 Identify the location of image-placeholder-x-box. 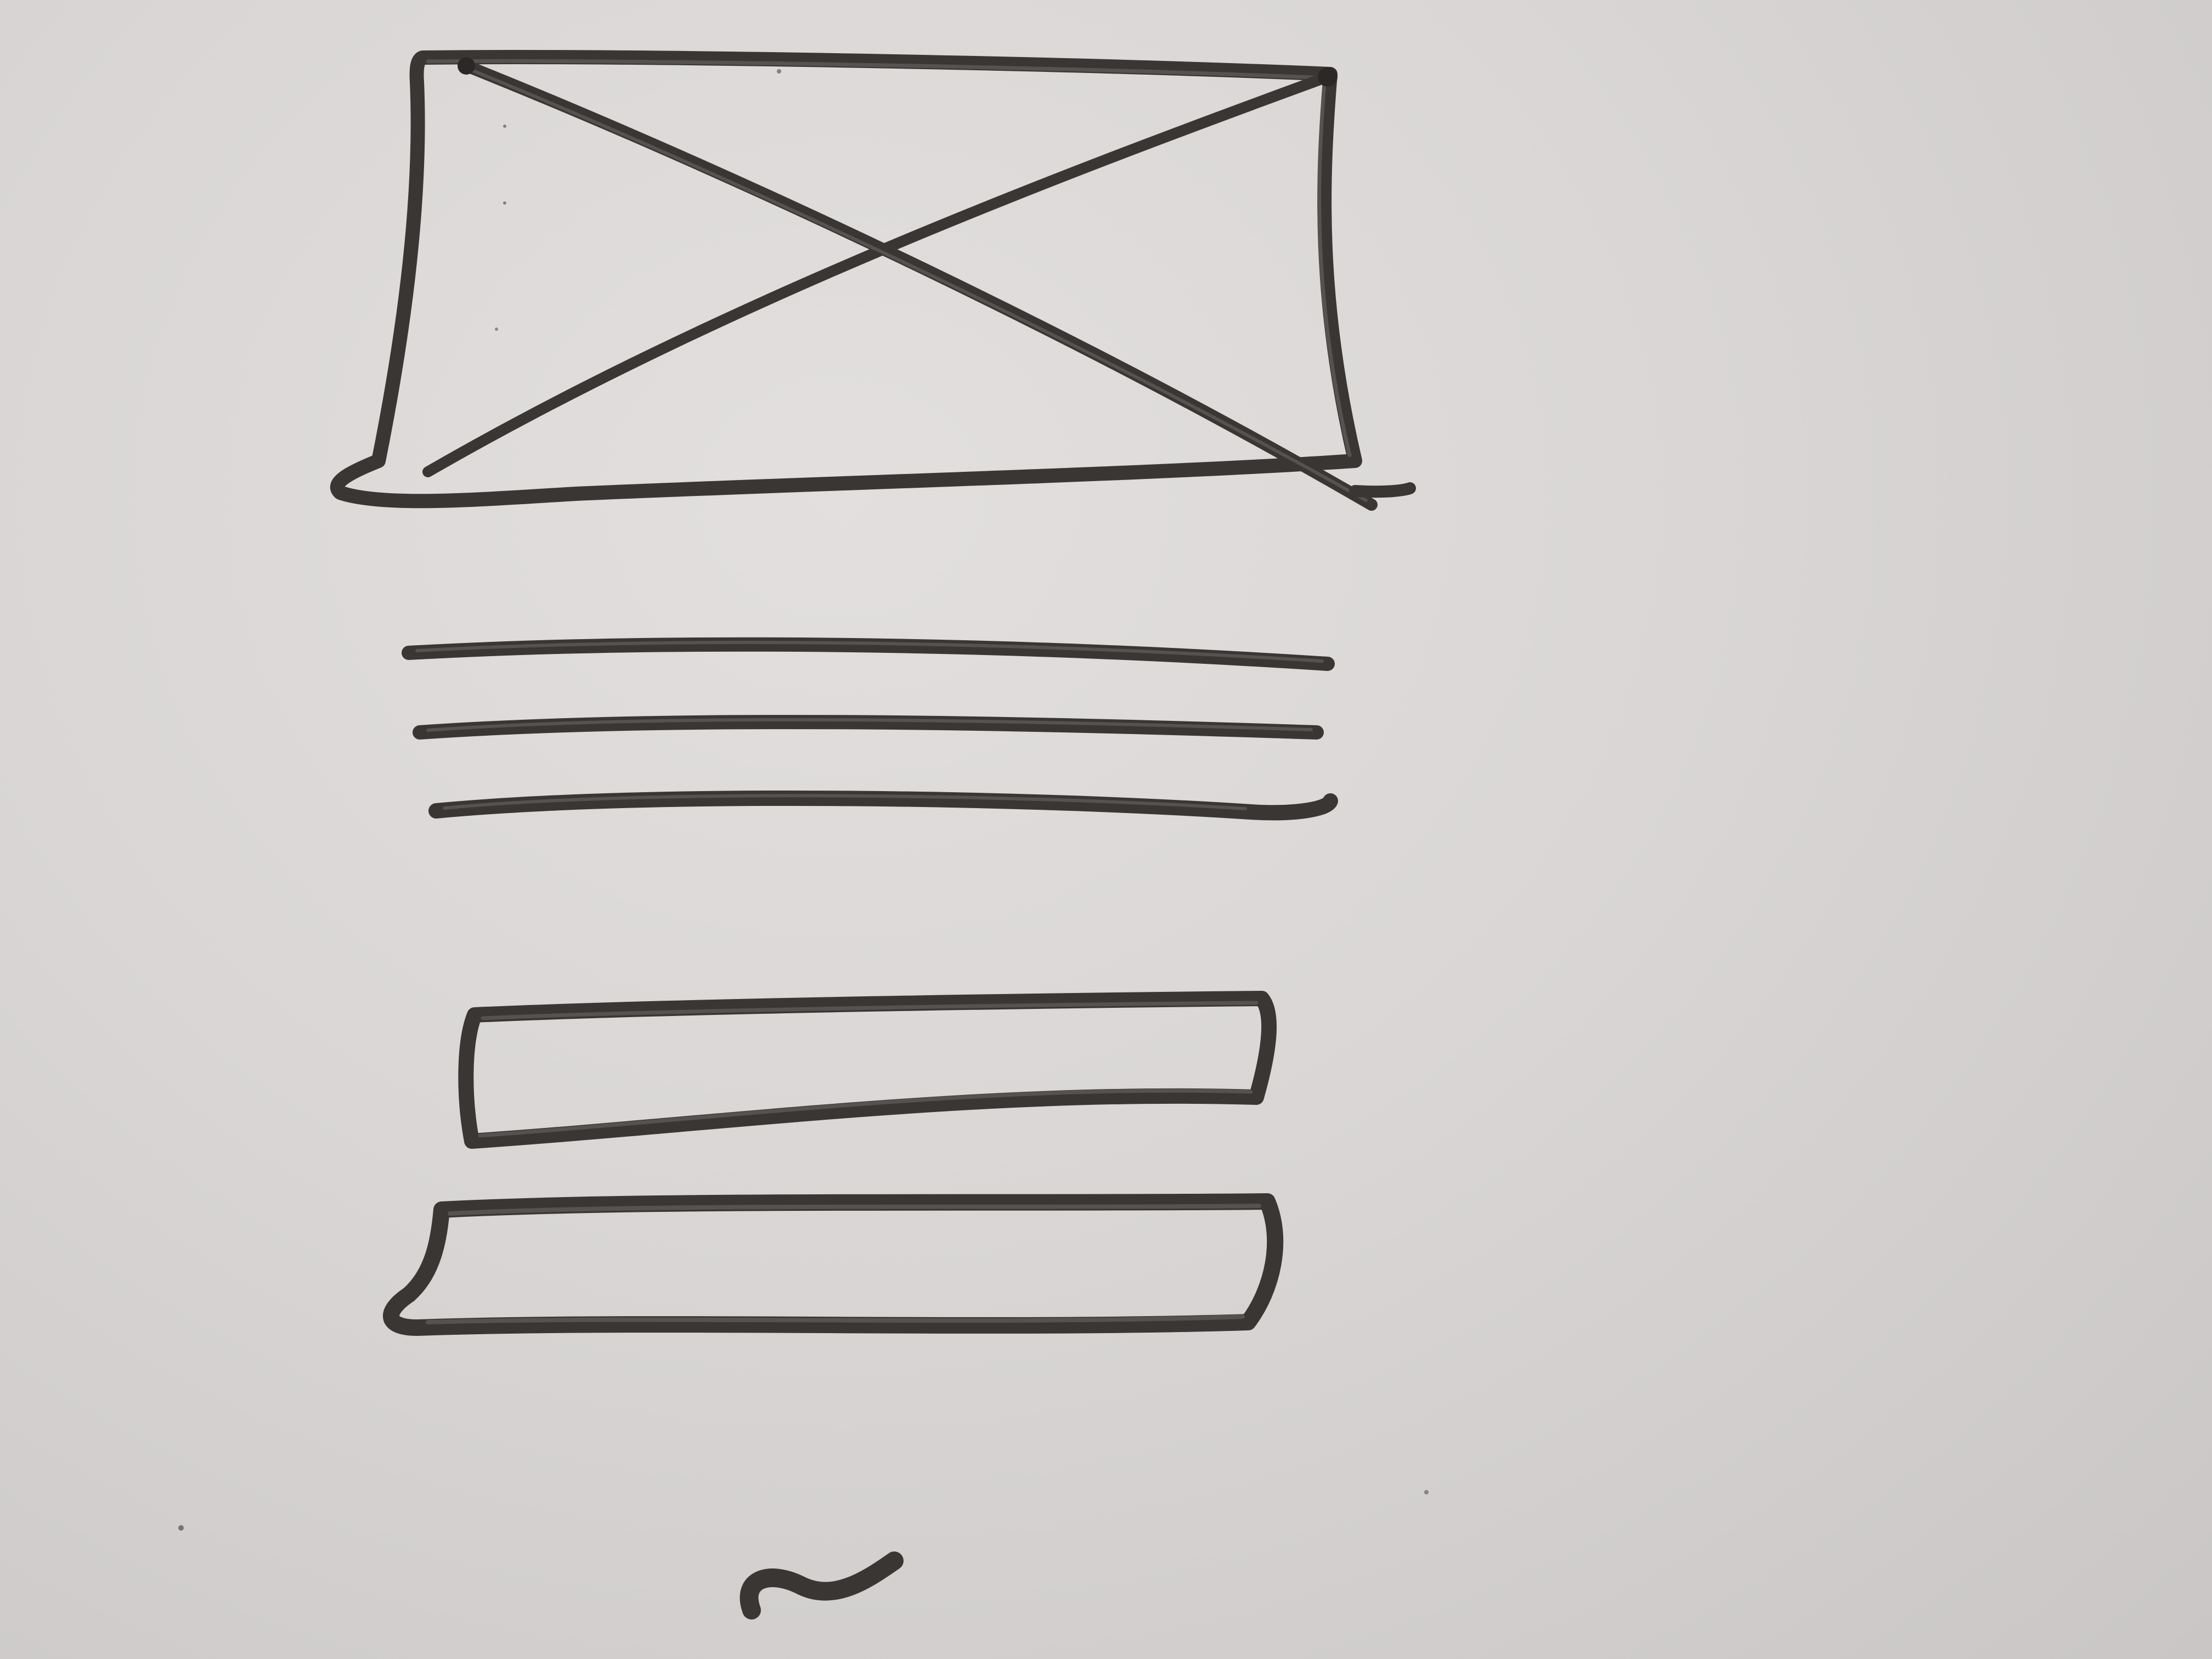
(873, 280).